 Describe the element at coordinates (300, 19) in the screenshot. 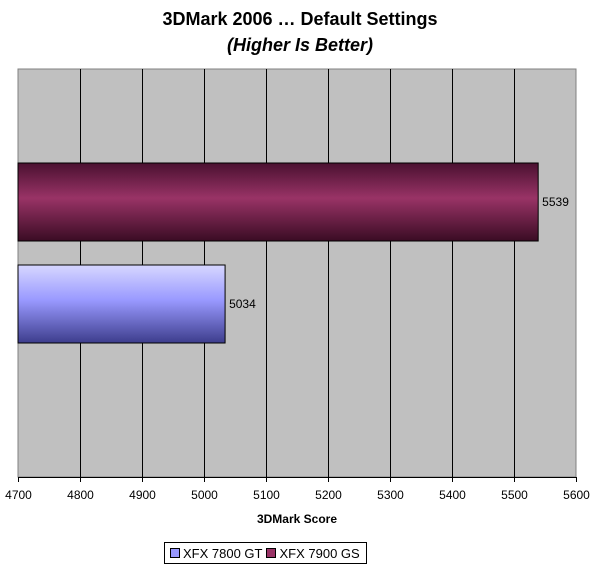

I see `chart-title: 3DMark 2006 … Default Settings` at that location.